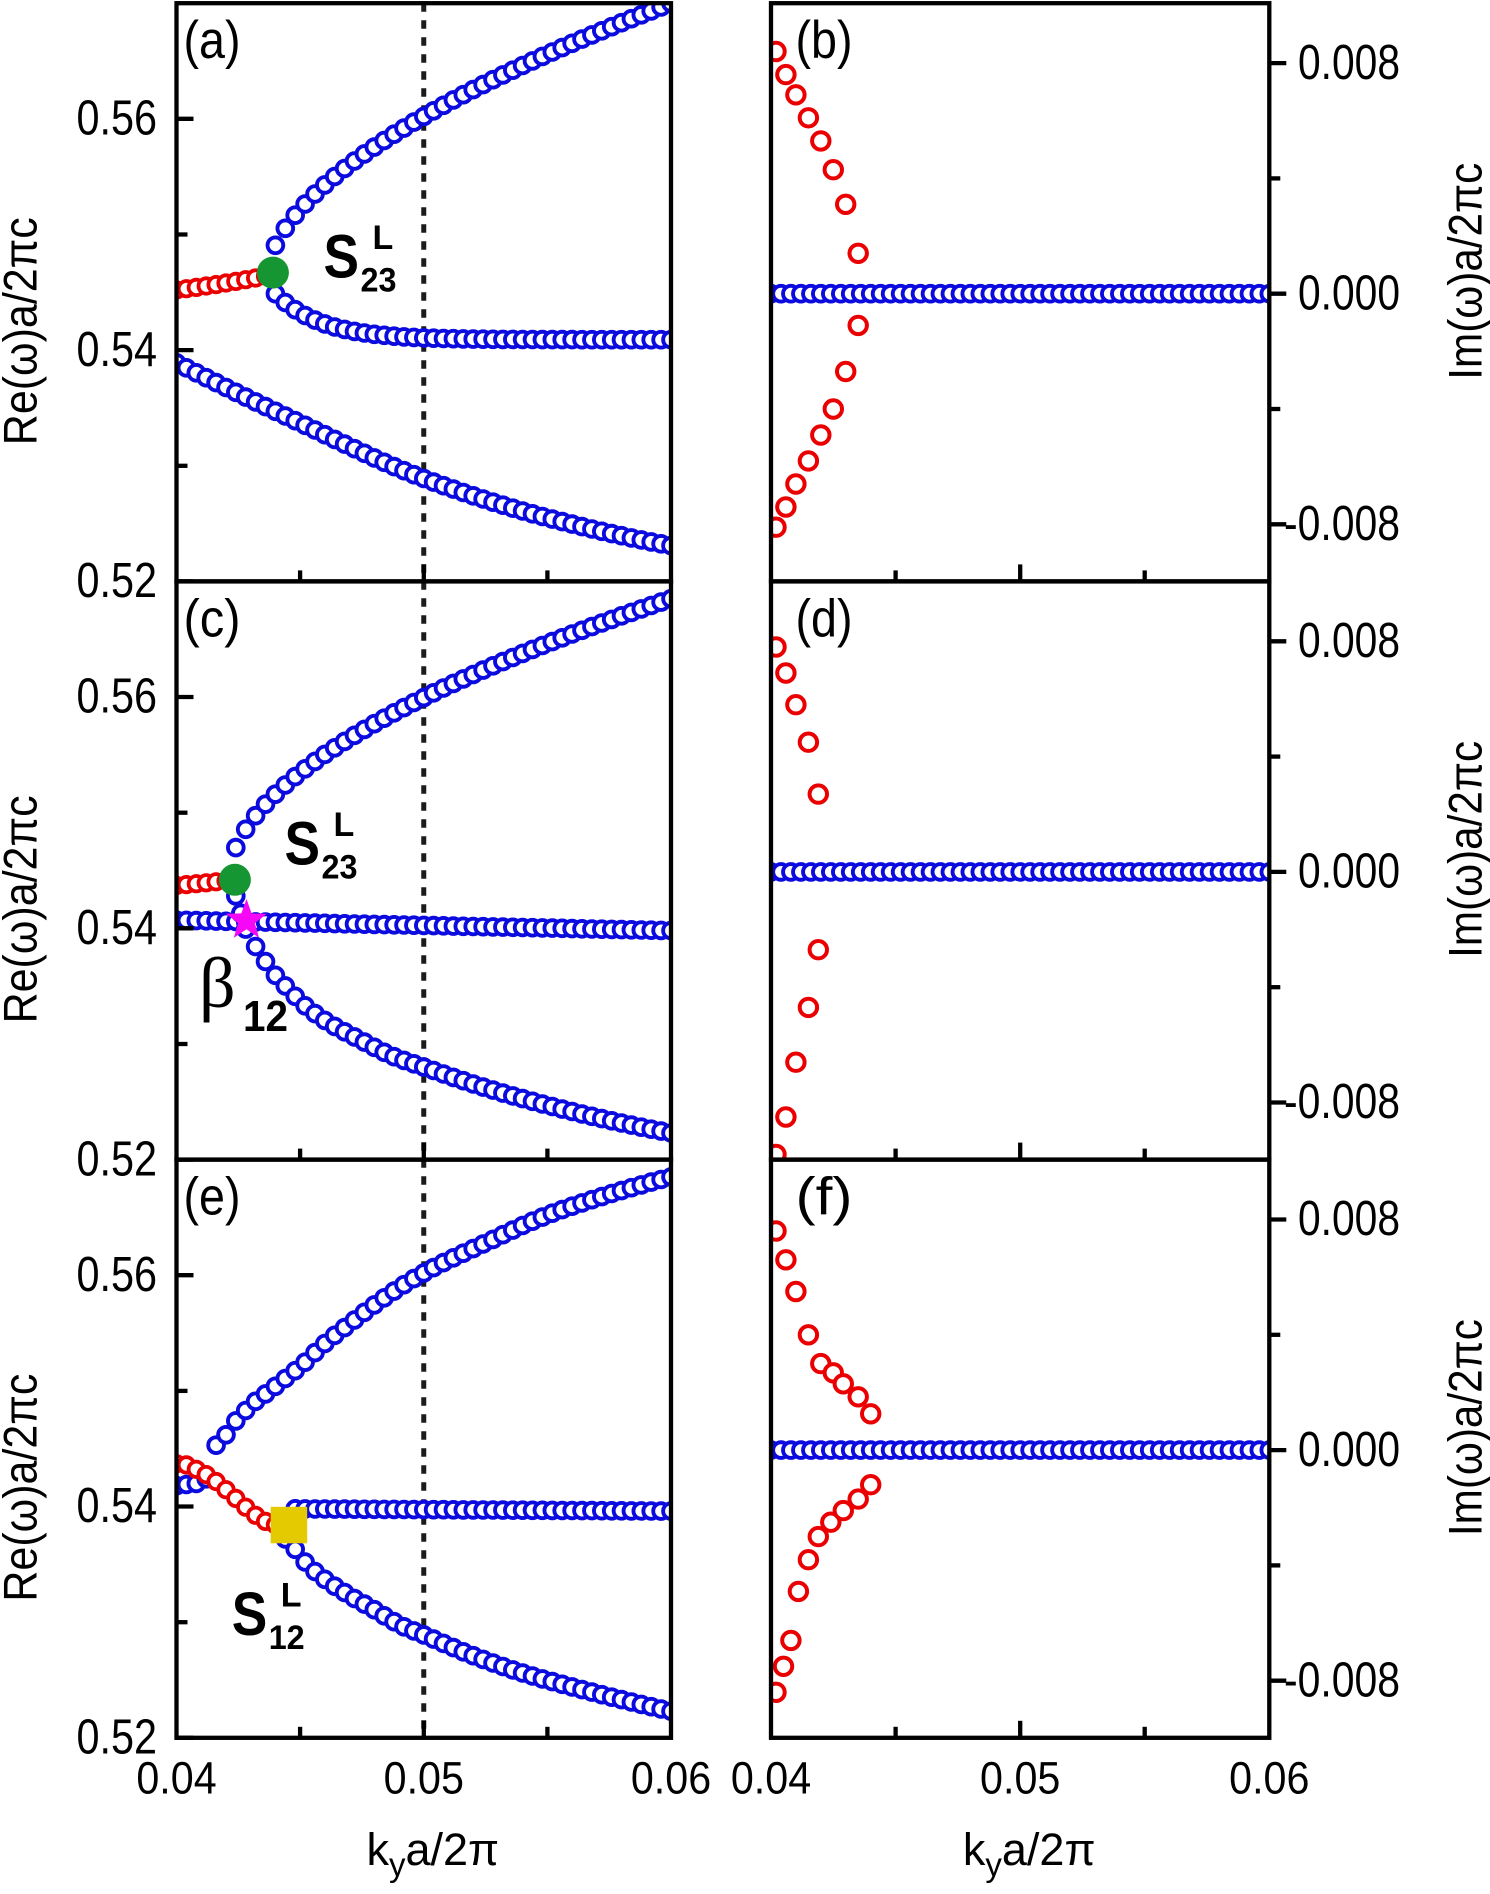  I want to click on svg-text: (c), so click(212, 618).